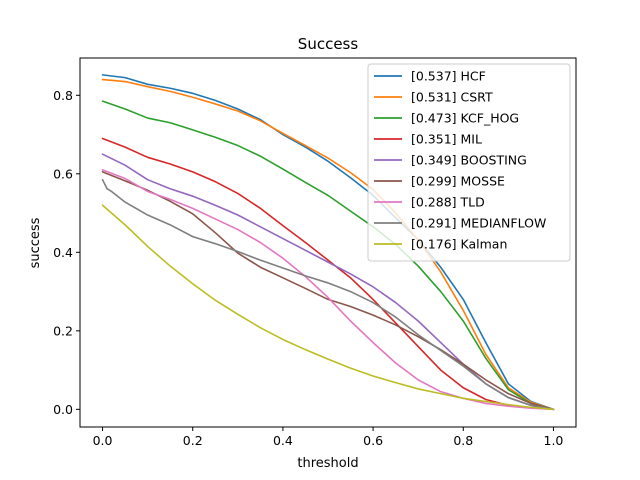 This screenshot has height=480, width=640. Describe the element at coordinates (63, 409) in the screenshot. I see `y-tick-label: 0.0` at that location.